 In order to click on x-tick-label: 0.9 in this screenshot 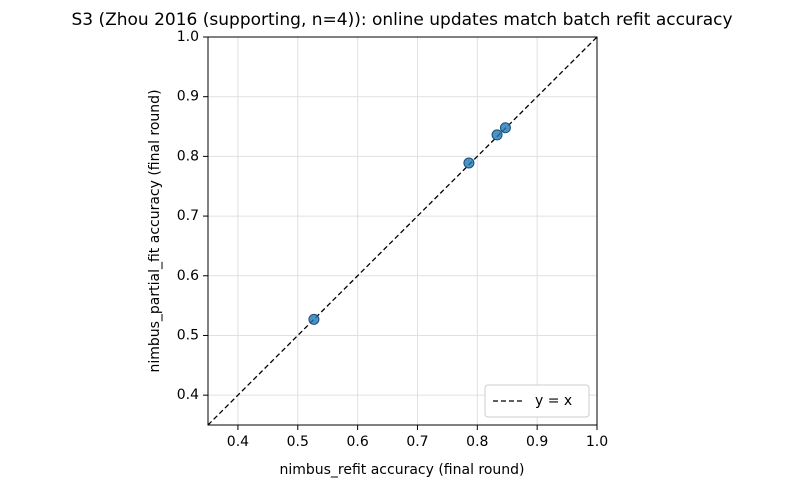, I will do `click(537, 442)`.